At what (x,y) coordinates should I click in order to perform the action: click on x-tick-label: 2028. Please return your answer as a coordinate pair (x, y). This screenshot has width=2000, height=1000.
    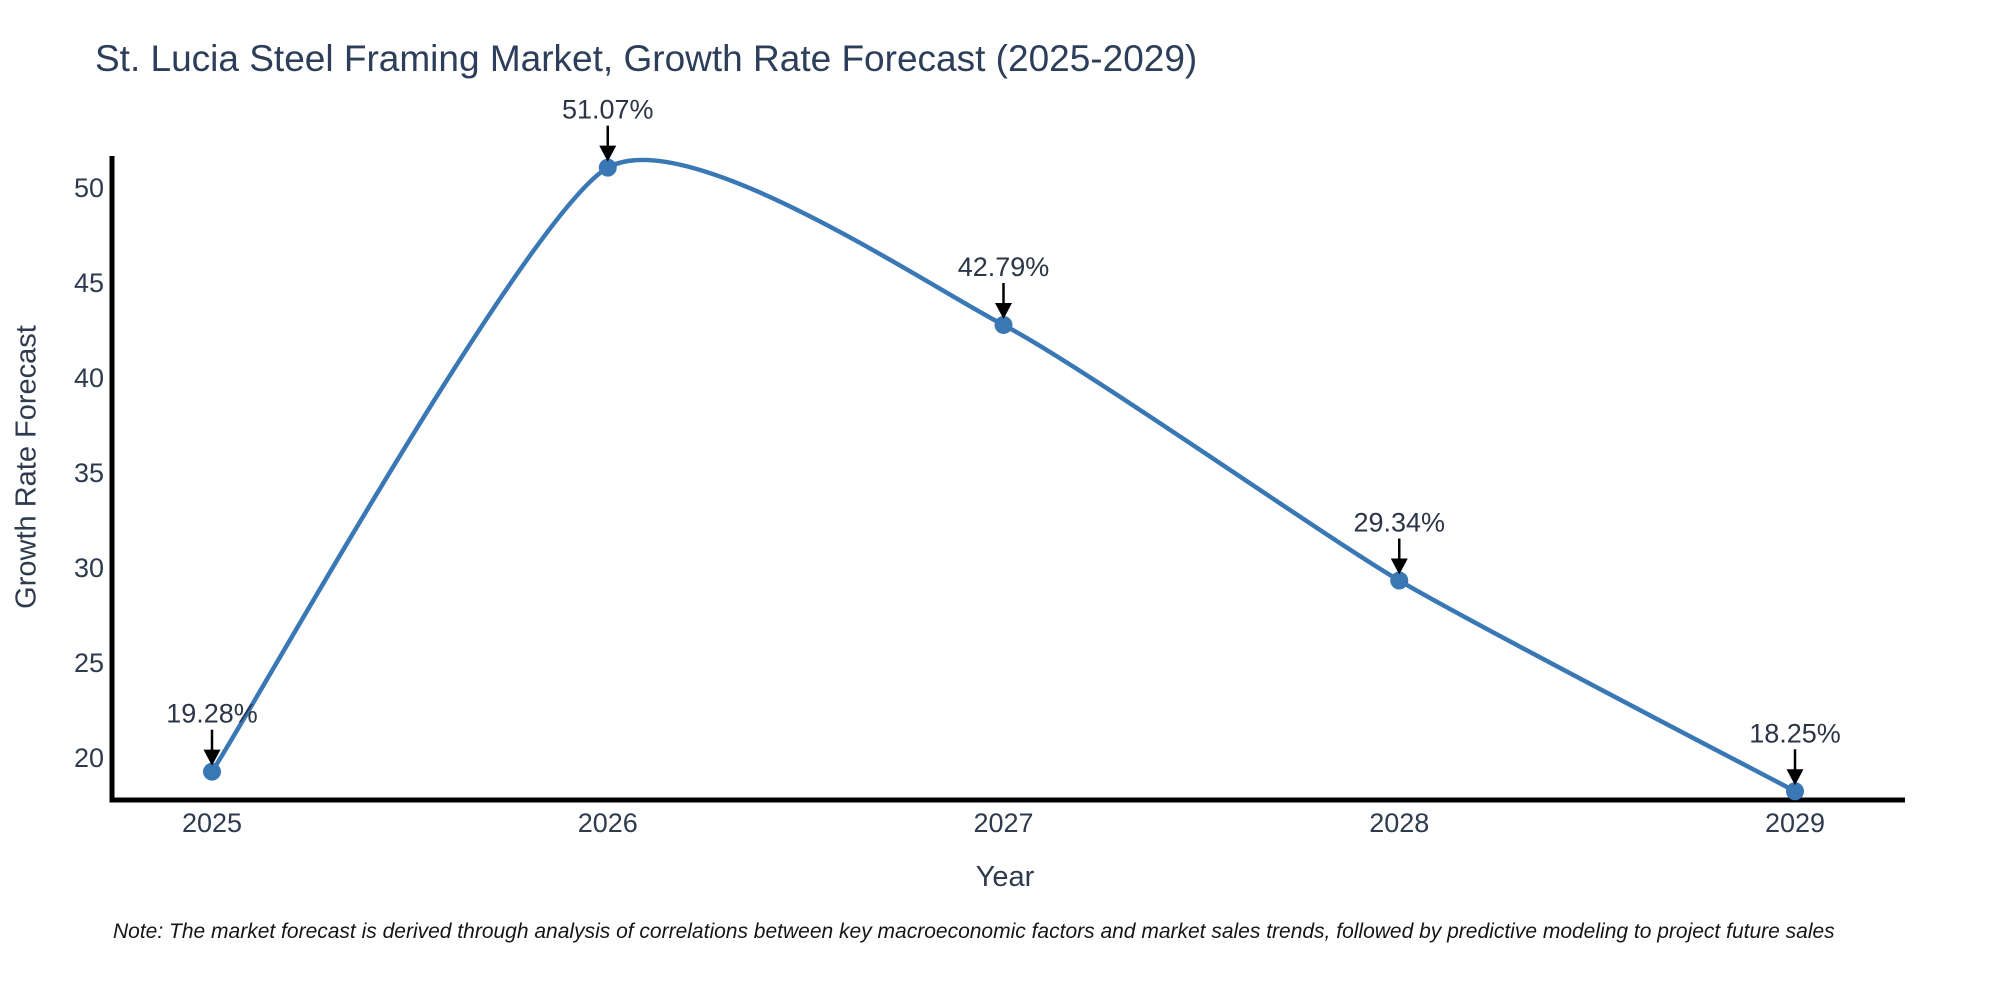
    Looking at the image, I should click on (1399, 823).